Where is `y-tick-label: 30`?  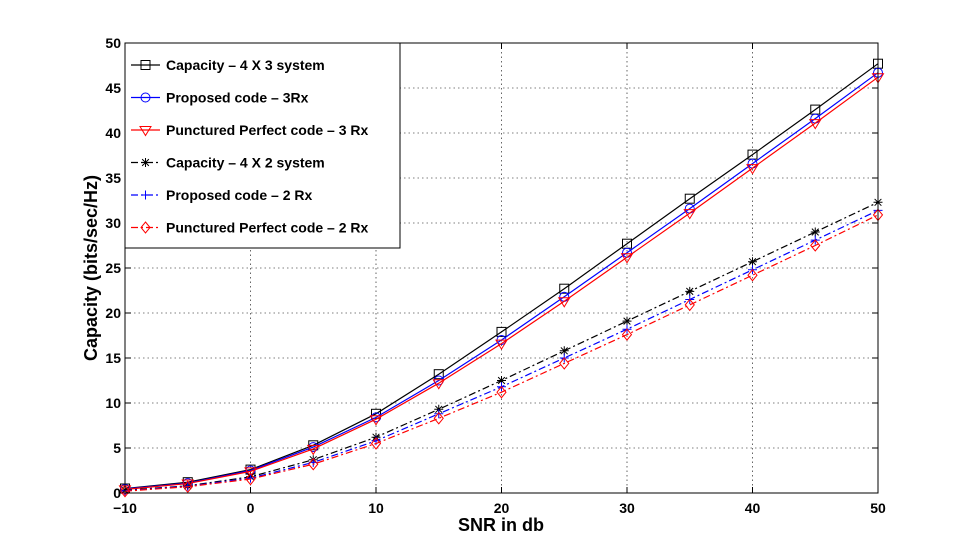
y-tick-label: 30 is located at coordinates (113, 223).